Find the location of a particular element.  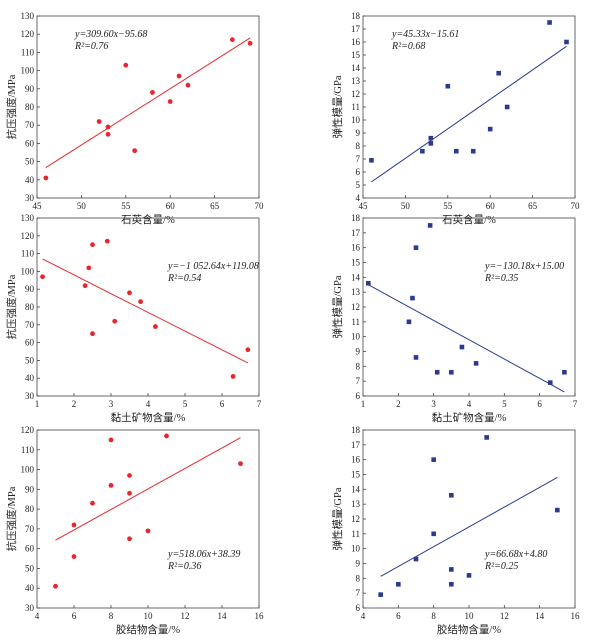

y-tick-label: 16 is located at coordinates (356, 460).